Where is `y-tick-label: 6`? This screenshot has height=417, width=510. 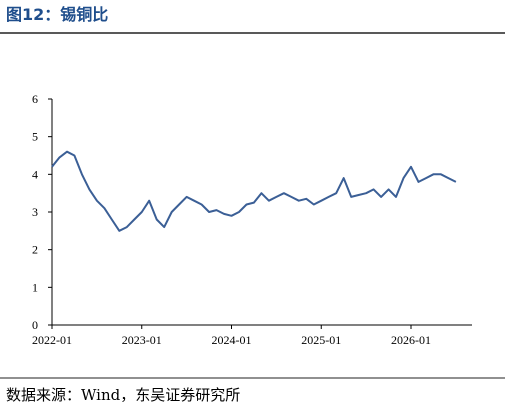
y-tick-label: 6 is located at coordinates (35, 99).